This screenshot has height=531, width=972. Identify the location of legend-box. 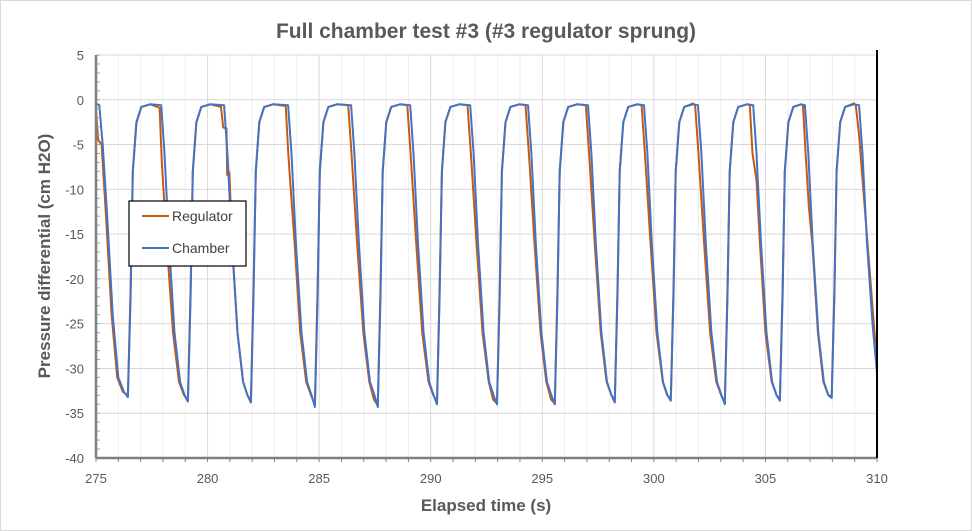
(187, 233).